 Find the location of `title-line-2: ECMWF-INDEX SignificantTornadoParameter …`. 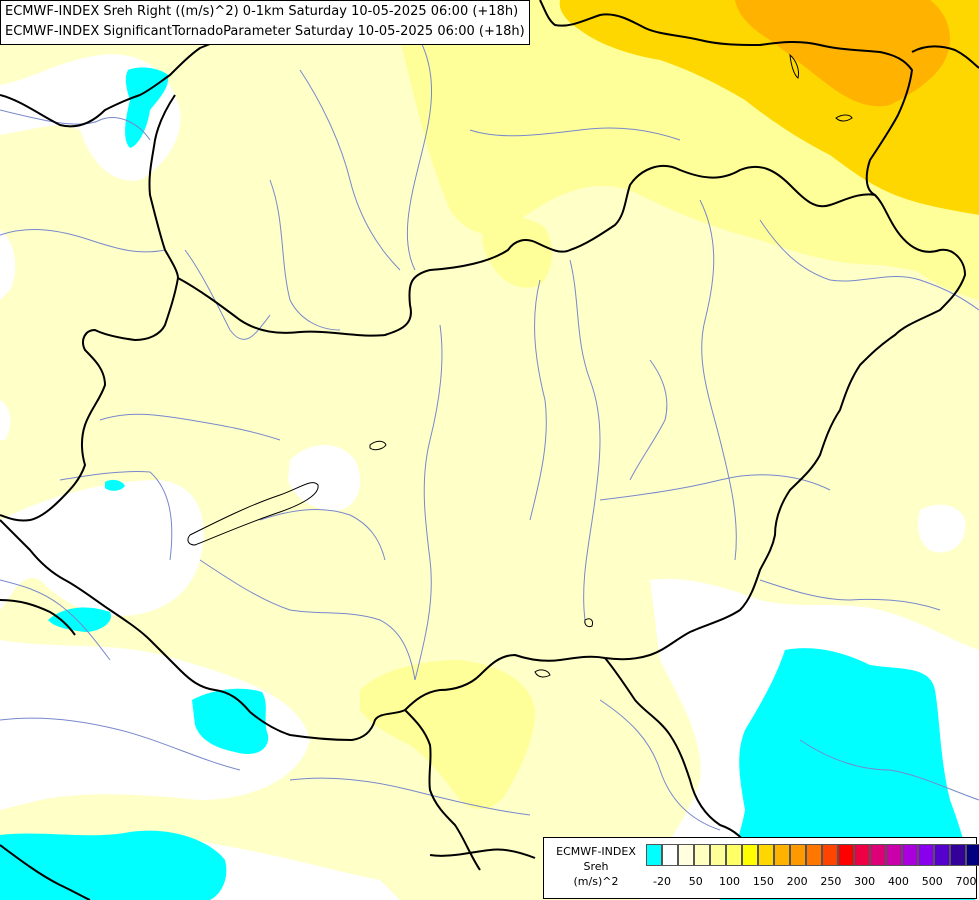

title-line-2: ECMWF-INDEX SignificantTornadoParameter … is located at coordinates (265, 31).